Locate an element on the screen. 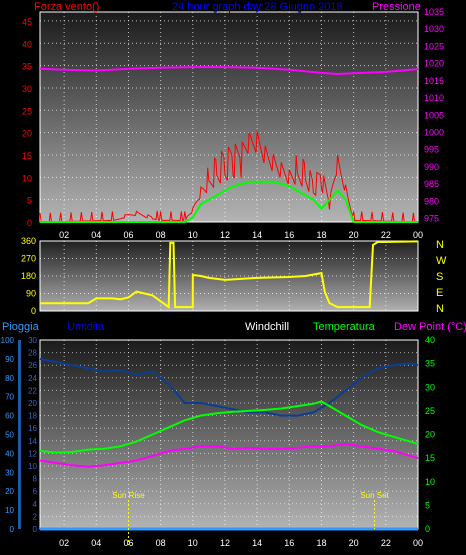 Image resolution: width=466 pixels, height=555 pixels. x-tick-label: 14 is located at coordinates (257, 235).